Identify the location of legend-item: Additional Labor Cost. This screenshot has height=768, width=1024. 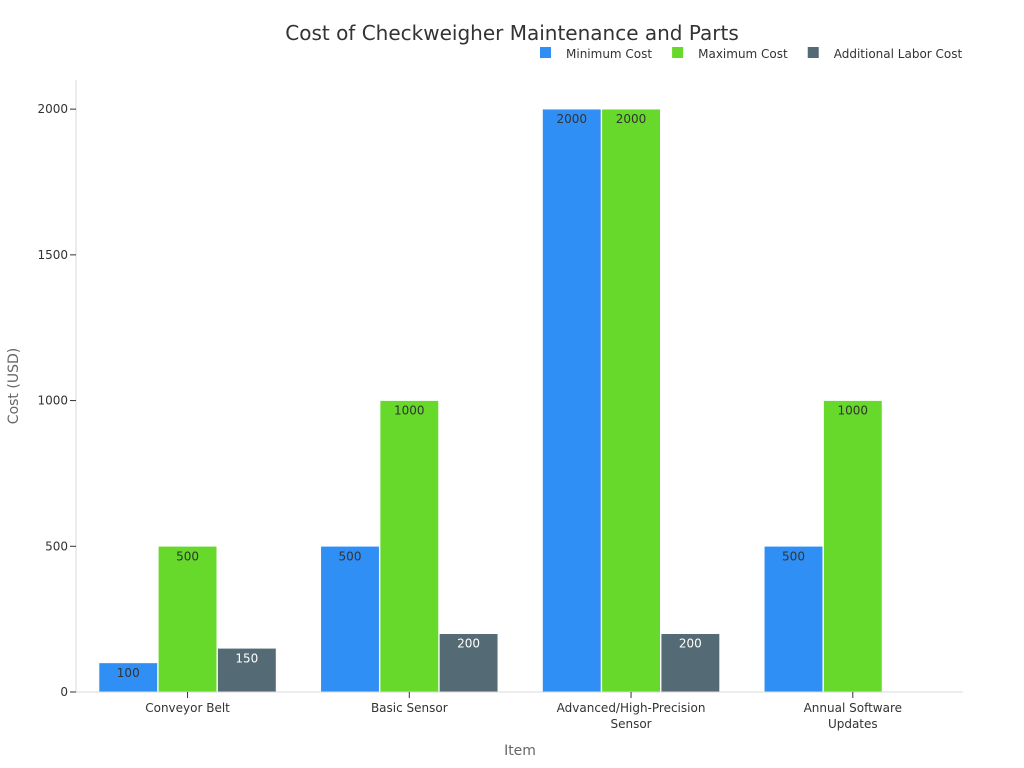
(885, 54).